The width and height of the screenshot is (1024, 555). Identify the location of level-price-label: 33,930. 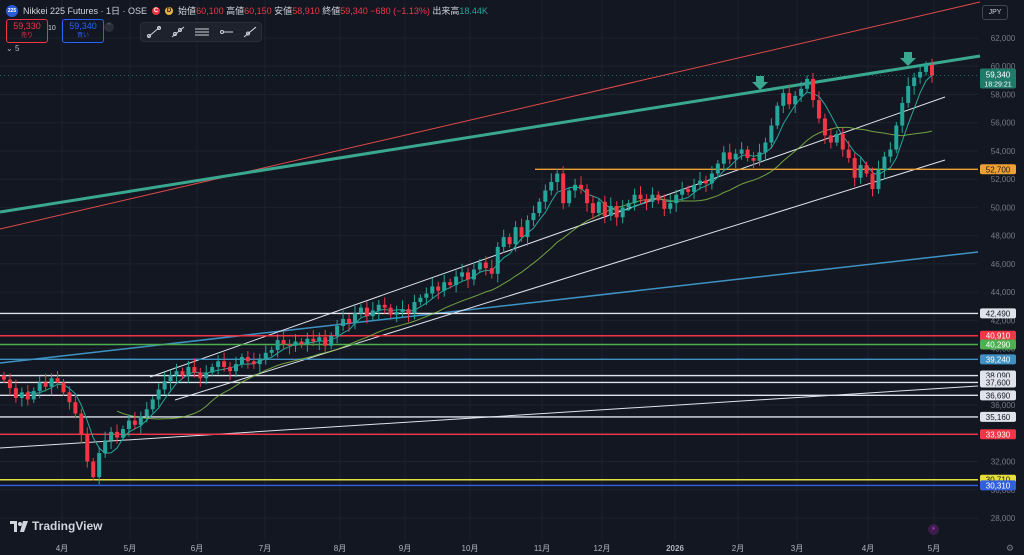
(998, 434).